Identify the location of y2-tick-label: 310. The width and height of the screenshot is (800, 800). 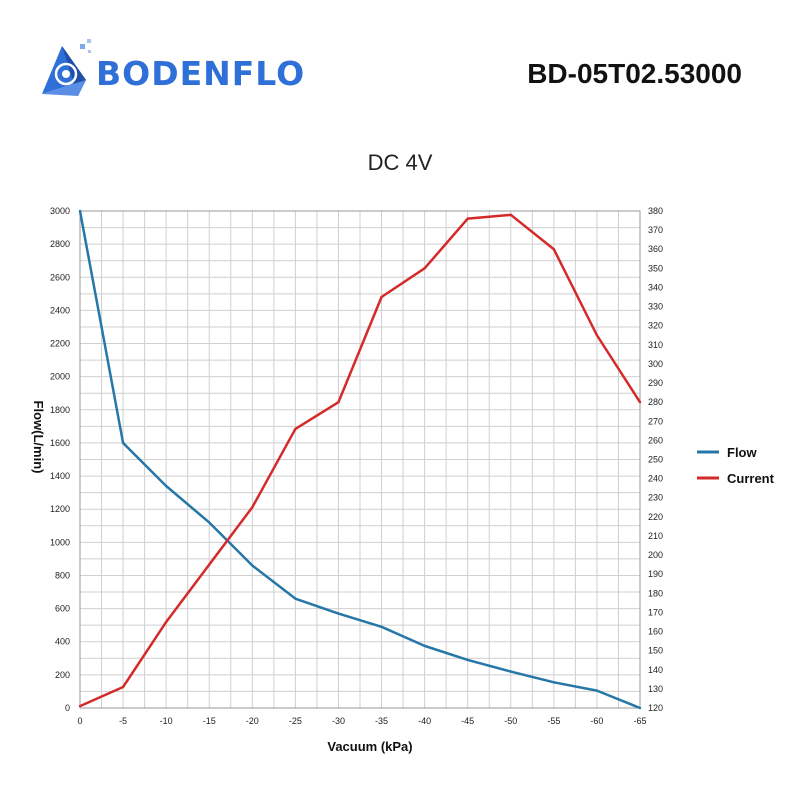
(655, 345).